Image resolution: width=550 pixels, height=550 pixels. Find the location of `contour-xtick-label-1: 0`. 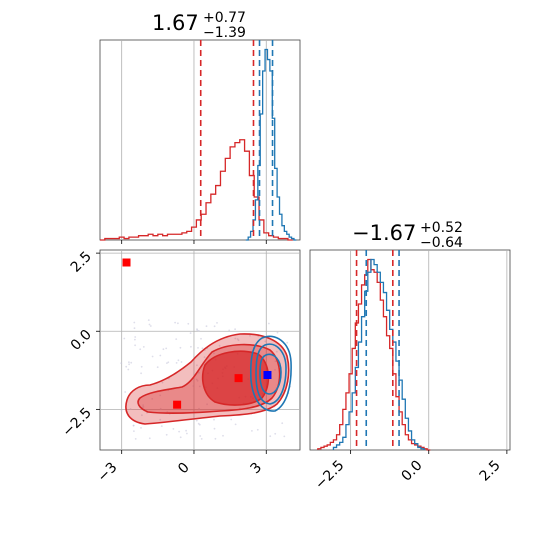

contour-xtick-label-1: 0 is located at coordinates (184, 469).